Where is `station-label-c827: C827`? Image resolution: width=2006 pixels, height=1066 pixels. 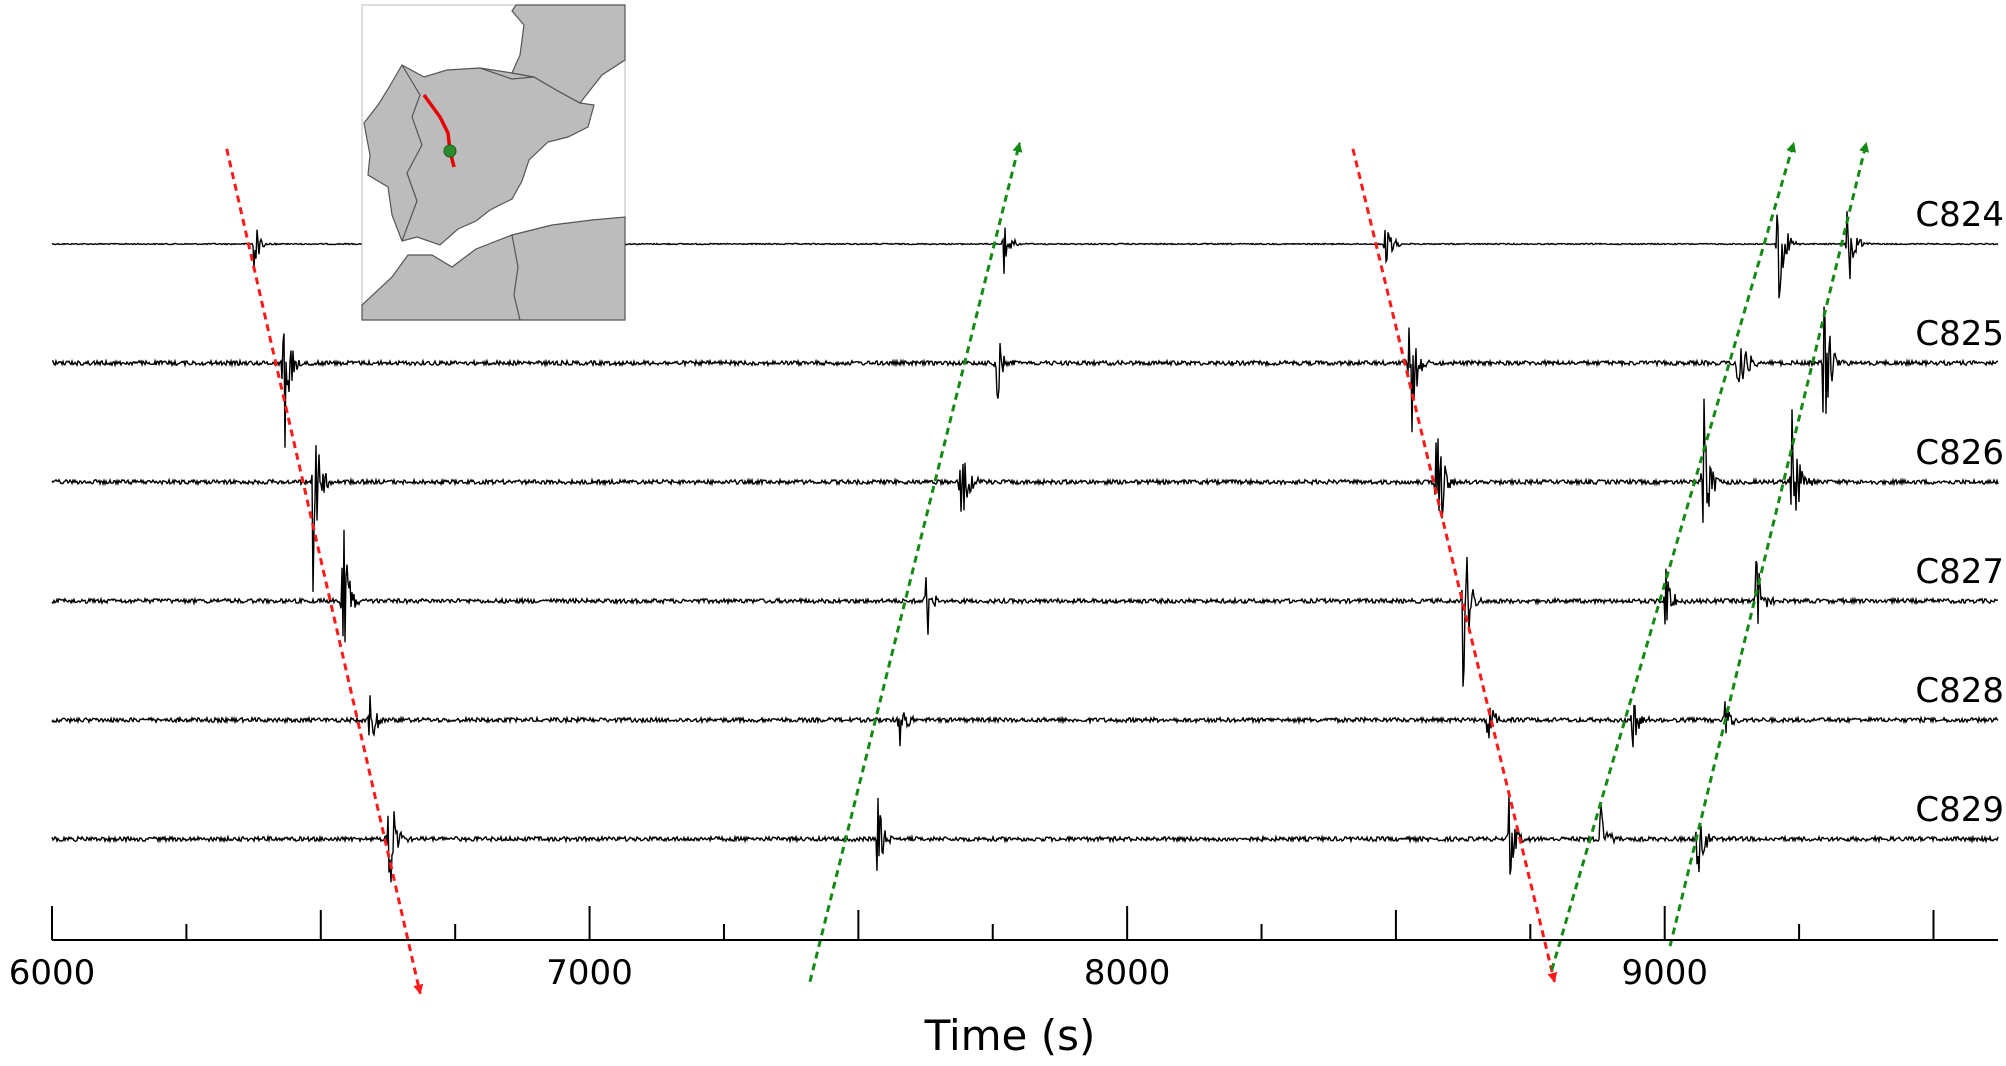 station-label-c827: C827 is located at coordinates (1959, 572).